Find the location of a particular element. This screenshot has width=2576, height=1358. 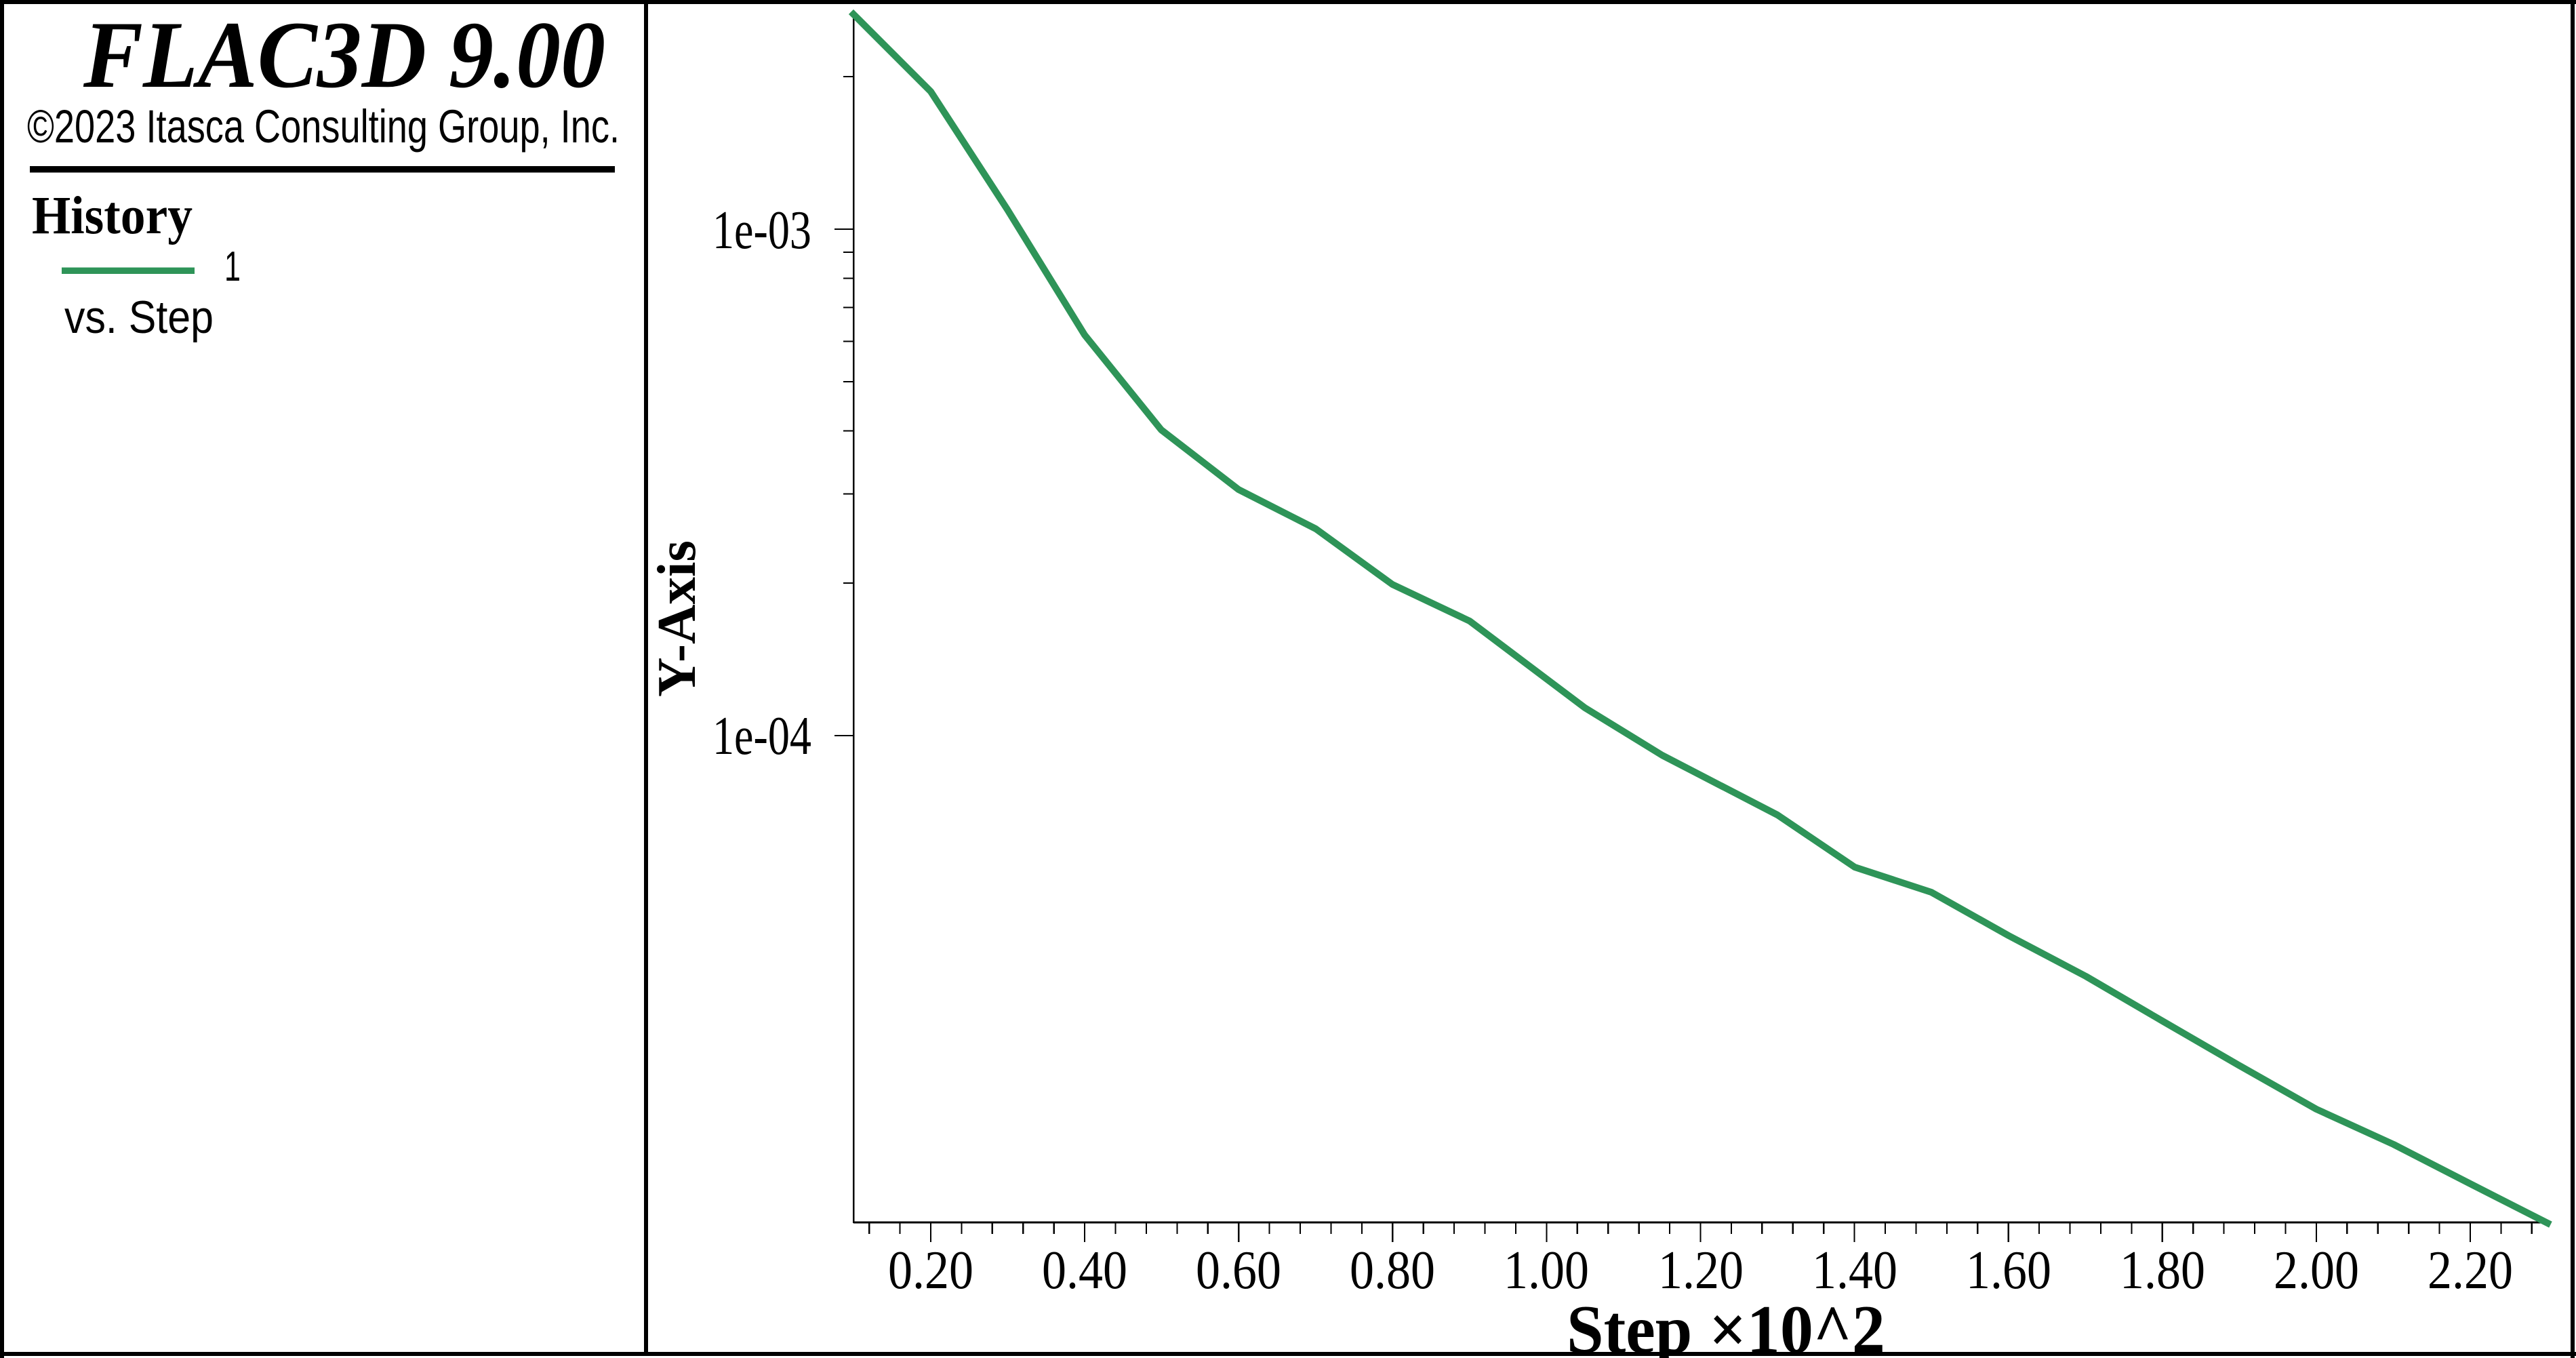

svg-text:©2023 Itasca Consulting Group,: ©2023 Itasca Consulting Group, Inc. is located at coordinates (323, 127).